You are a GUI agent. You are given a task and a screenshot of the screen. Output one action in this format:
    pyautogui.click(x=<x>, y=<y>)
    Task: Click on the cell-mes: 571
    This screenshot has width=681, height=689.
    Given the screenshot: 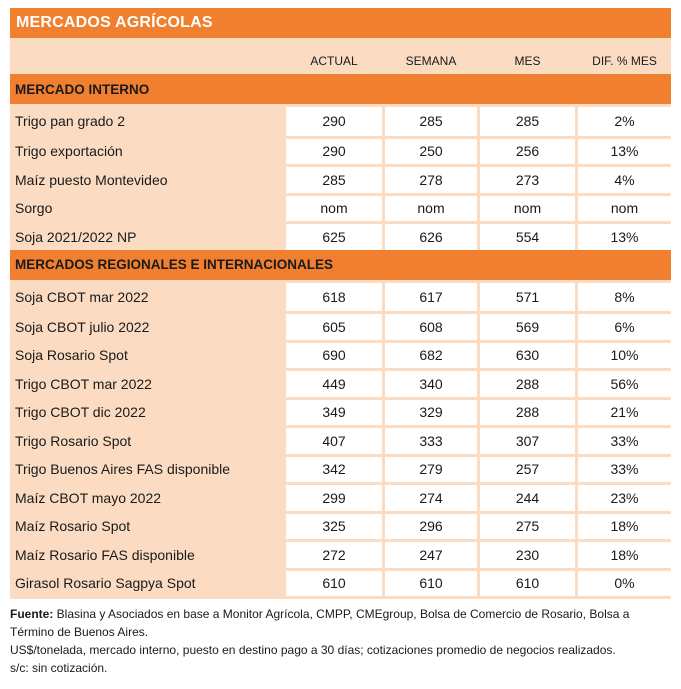 What is the action you would take?
    pyautogui.click(x=527, y=296)
    